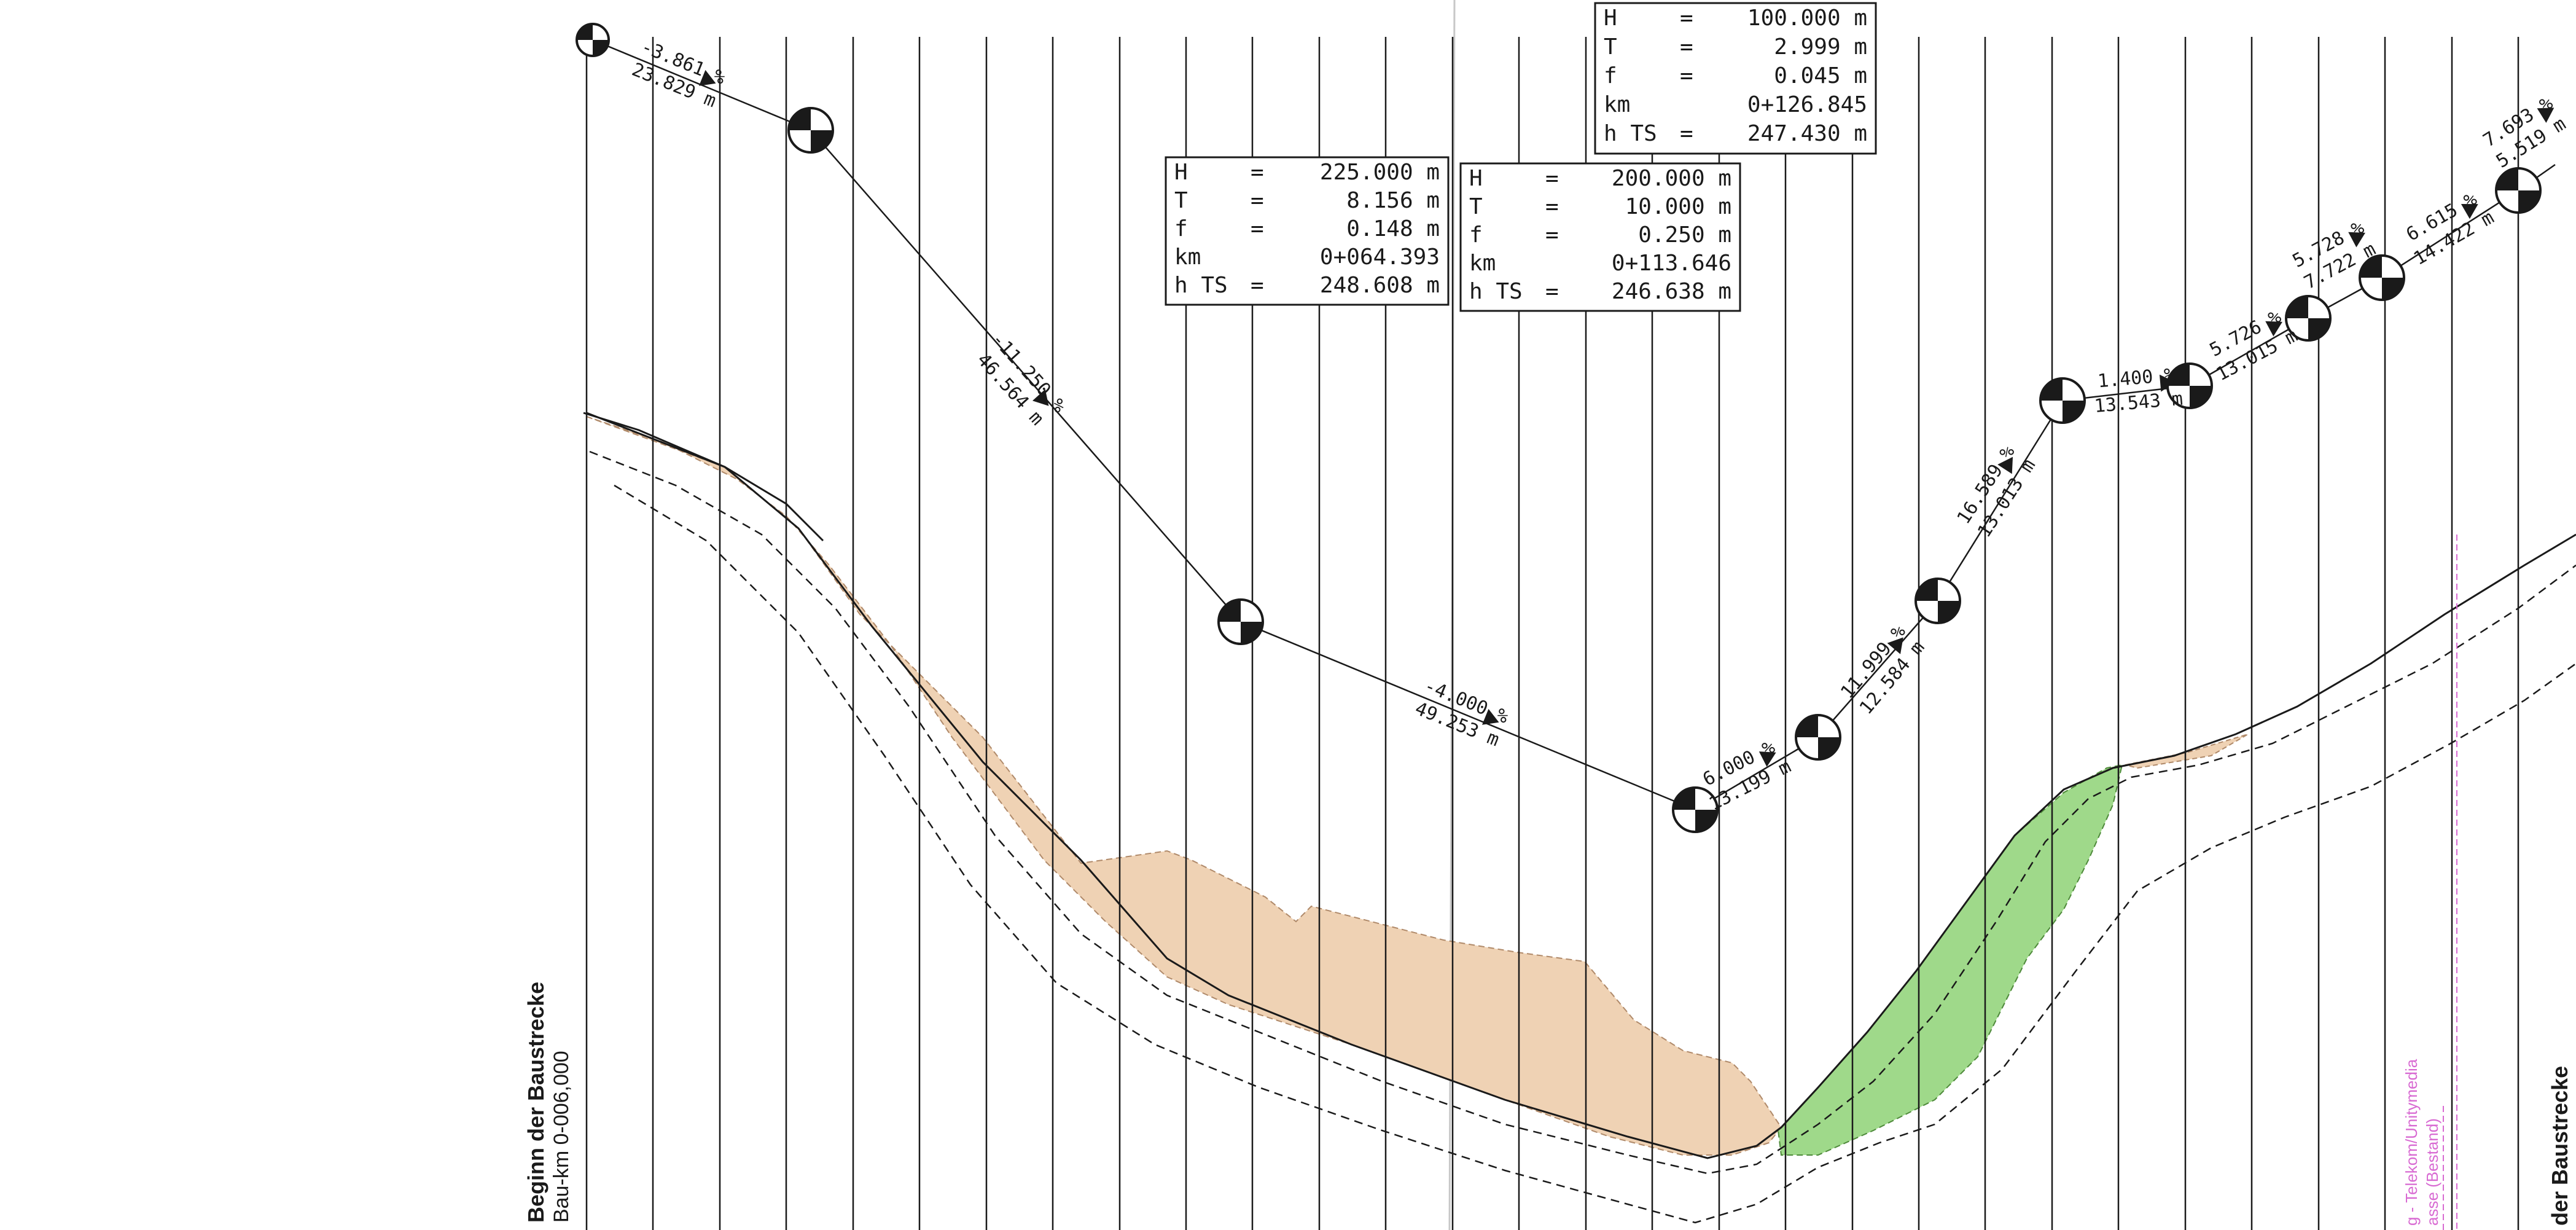  I want to click on end-label: der Baustrecke, so click(2559, 1146).